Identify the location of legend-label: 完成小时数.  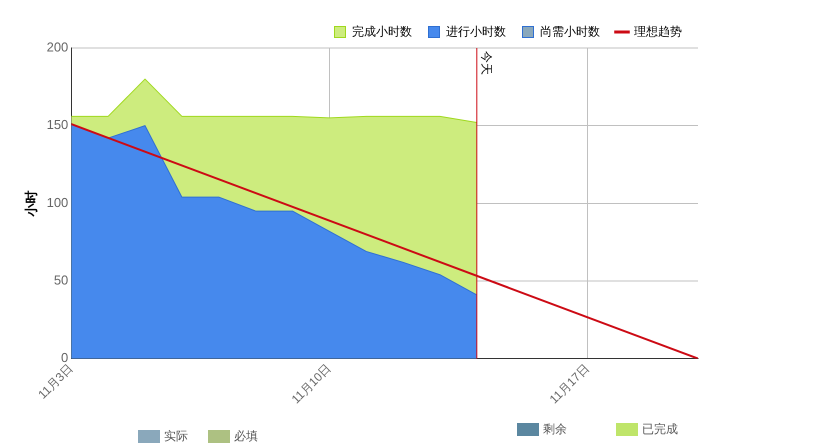
(382, 31).